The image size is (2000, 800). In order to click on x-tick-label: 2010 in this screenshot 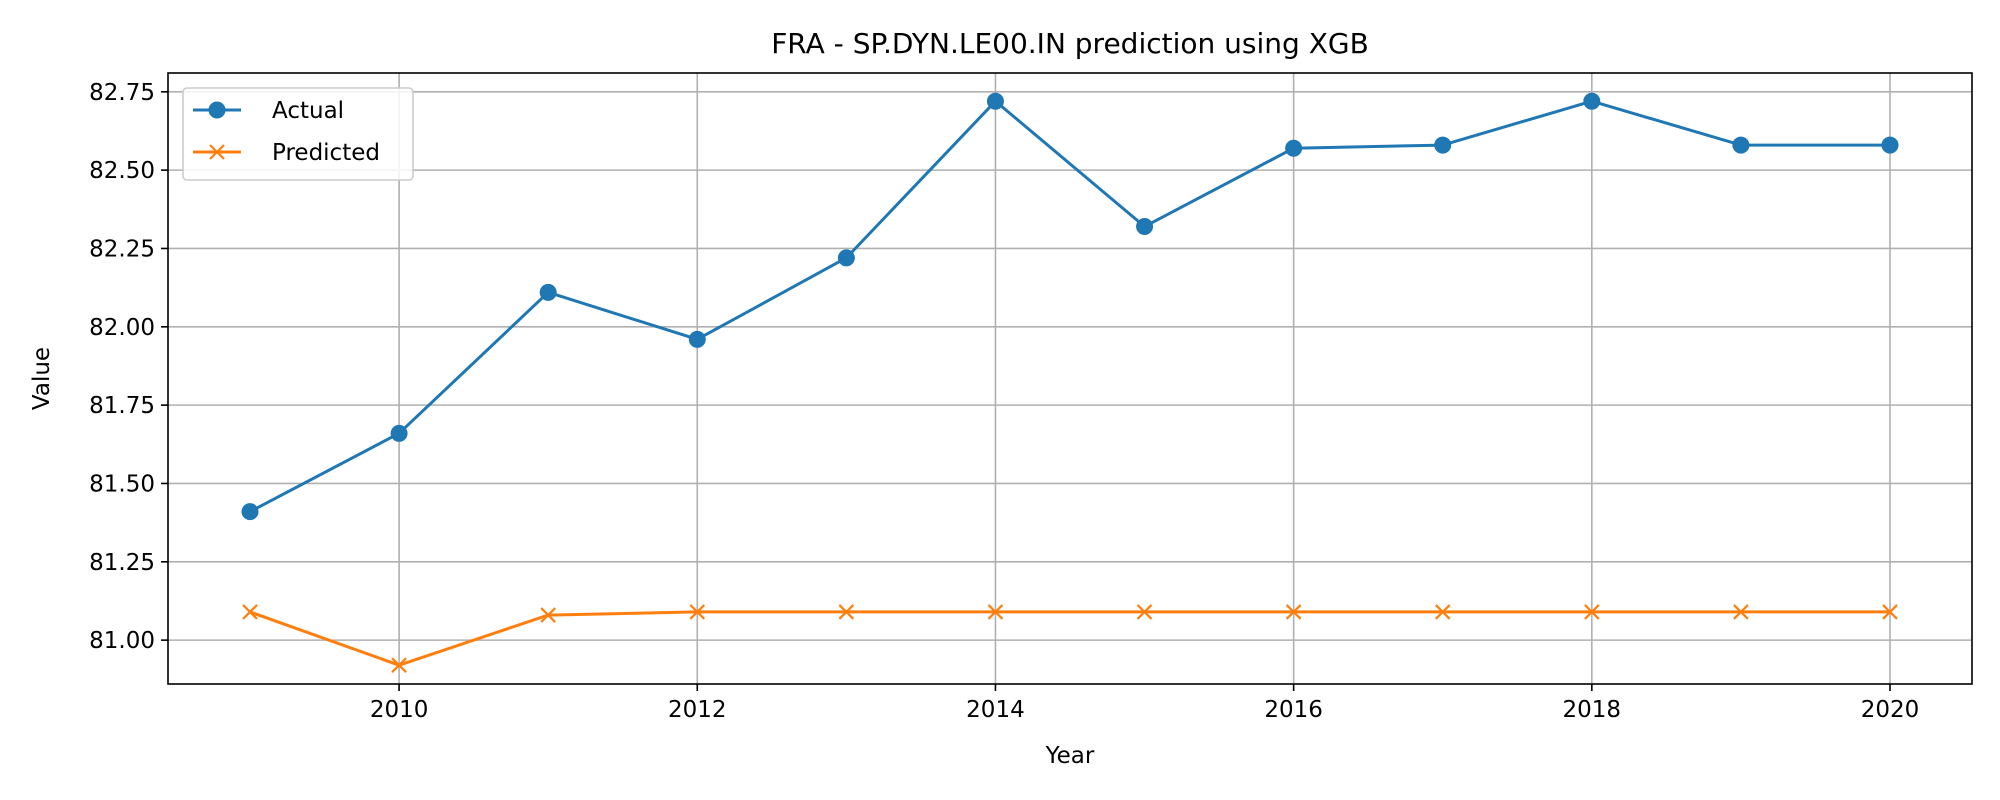, I will do `click(399, 710)`.